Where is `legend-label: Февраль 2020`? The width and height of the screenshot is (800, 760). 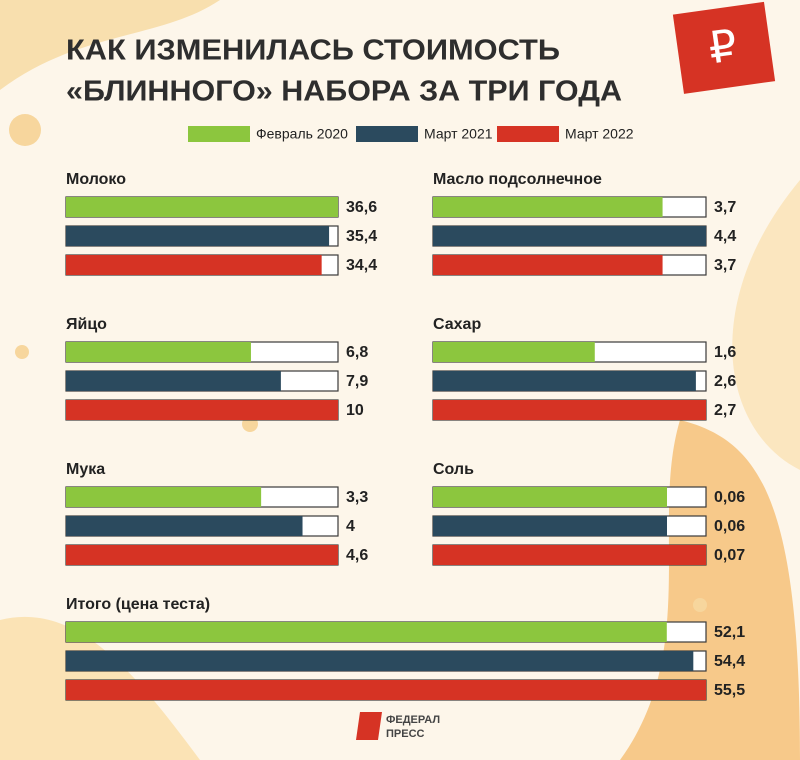
legend-label: Февраль 2020 is located at coordinates (302, 134).